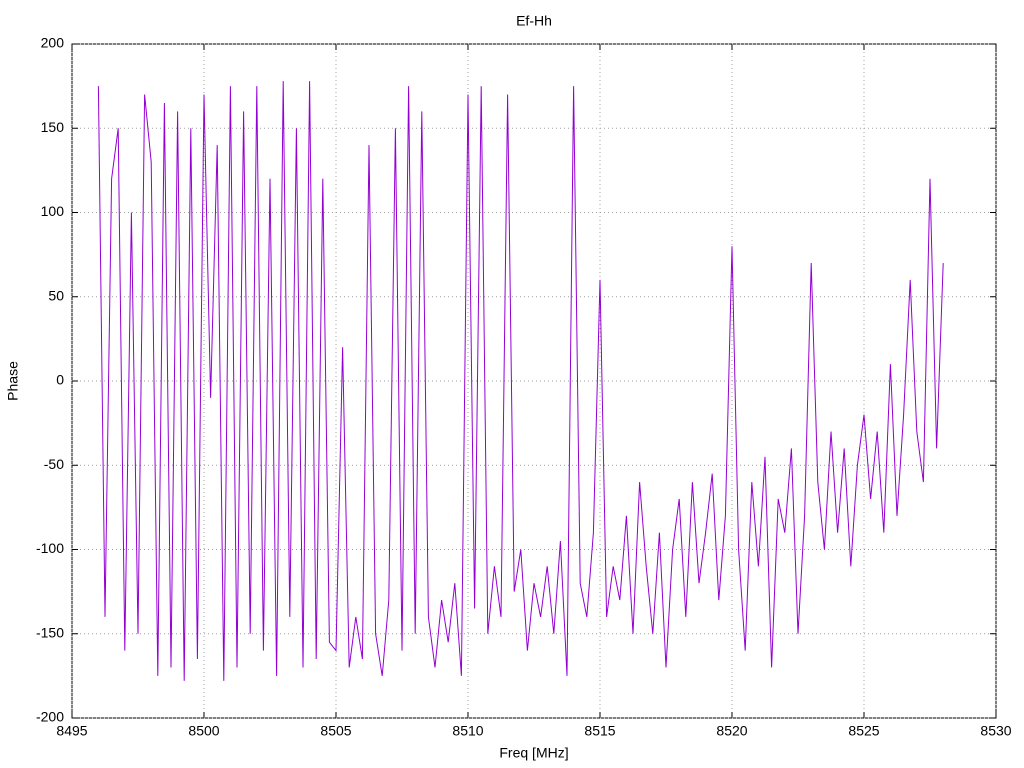 The width and height of the screenshot is (1024, 768). Describe the element at coordinates (60, 380) in the screenshot. I see `y-tick-label: 0` at that location.